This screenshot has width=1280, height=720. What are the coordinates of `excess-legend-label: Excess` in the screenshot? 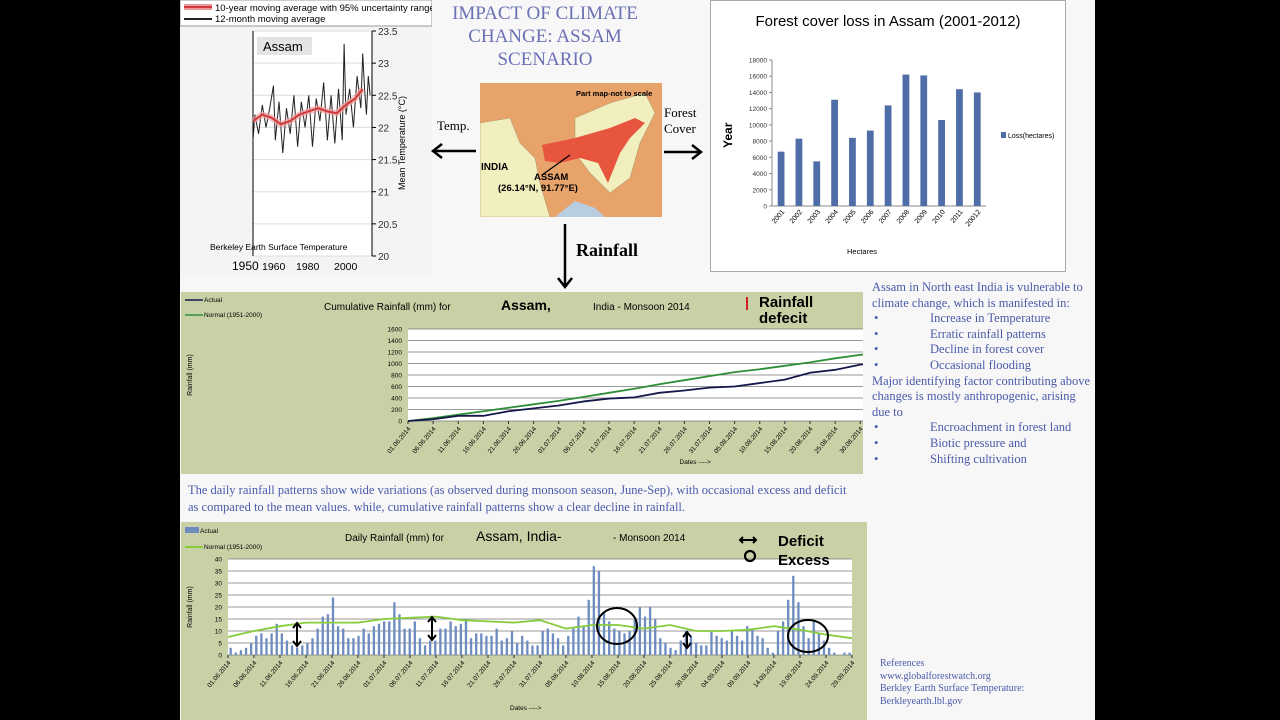 It's located at (804, 560).